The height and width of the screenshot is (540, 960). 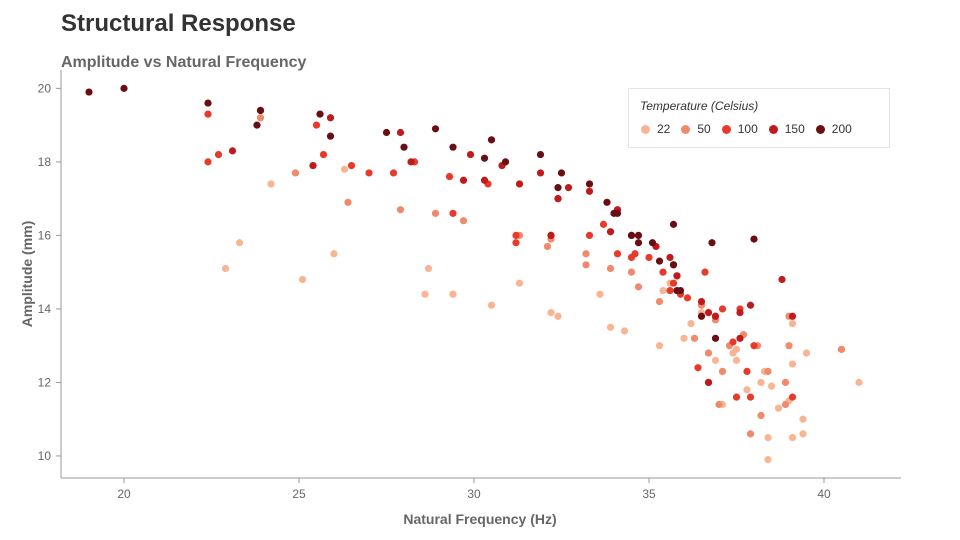 What do you see at coordinates (45, 88) in the screenshot?
I see `y-tick-label: 20` at bounding box center [45, 88].